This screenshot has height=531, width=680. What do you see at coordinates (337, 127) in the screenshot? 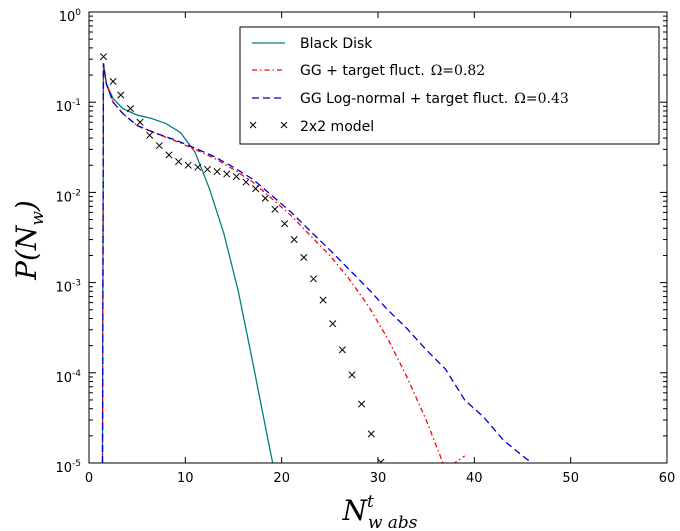
I see `legend-label-2x2: 2x2 model` at bounding box center [337, 127].